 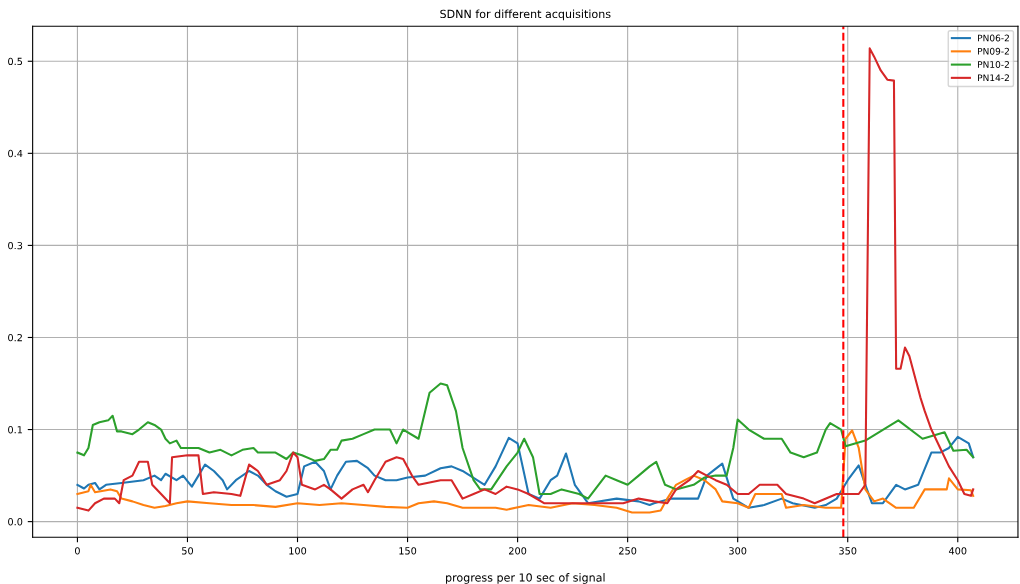 What do you see at coordinates (298, 551) in the screenshot?
I see `x-tick-label: 100` at bounding box center [298, 551].